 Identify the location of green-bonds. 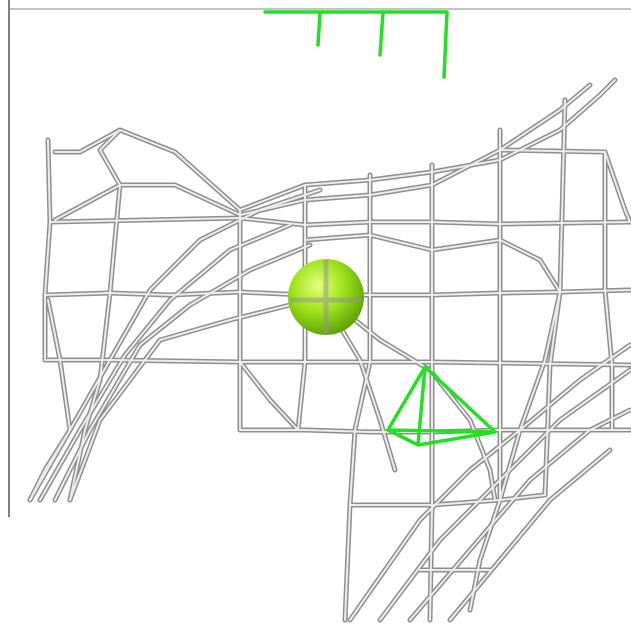
(356, 44).